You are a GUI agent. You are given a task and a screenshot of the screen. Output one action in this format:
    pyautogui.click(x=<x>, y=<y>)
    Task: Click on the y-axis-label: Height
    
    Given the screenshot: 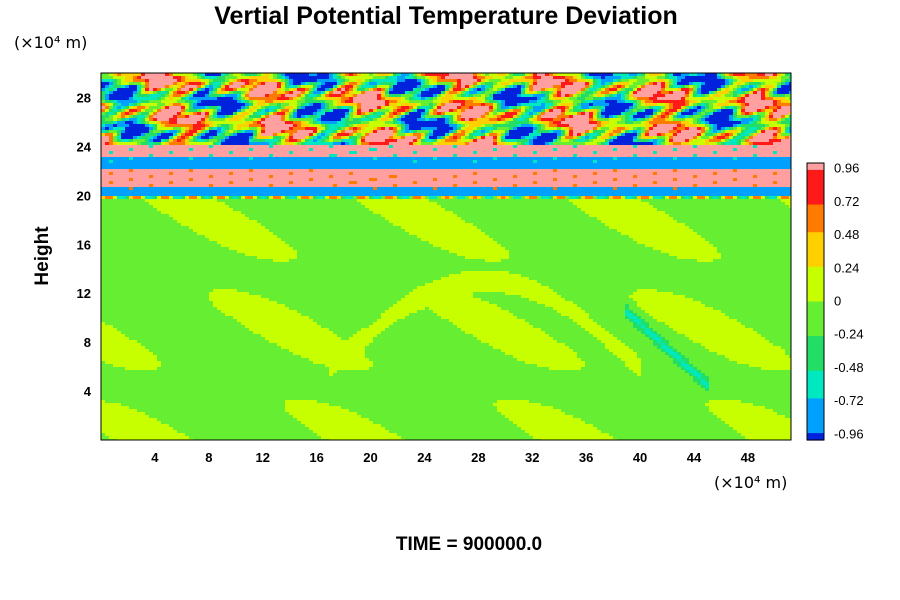 What is the action you would take?
    pyautogui.click(x=42, y=256)
    